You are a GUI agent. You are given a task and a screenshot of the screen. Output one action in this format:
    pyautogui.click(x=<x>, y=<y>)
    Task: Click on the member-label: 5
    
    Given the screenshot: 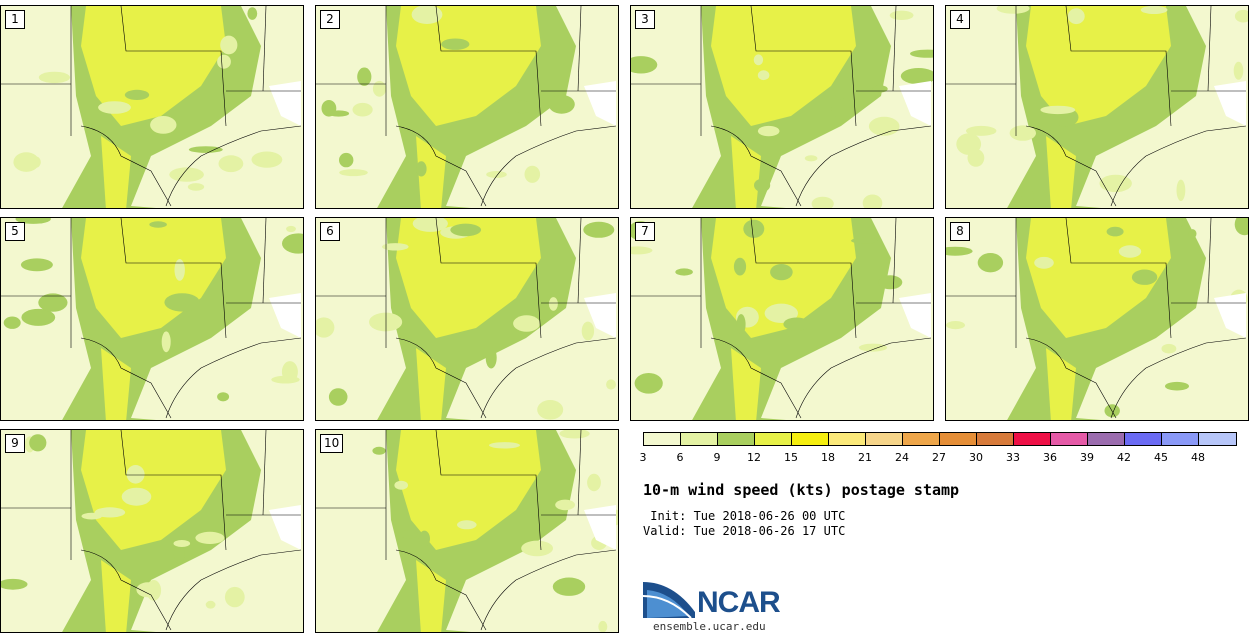 What is the action you would take?
    pyautogui.click(x=15, y=231)
    